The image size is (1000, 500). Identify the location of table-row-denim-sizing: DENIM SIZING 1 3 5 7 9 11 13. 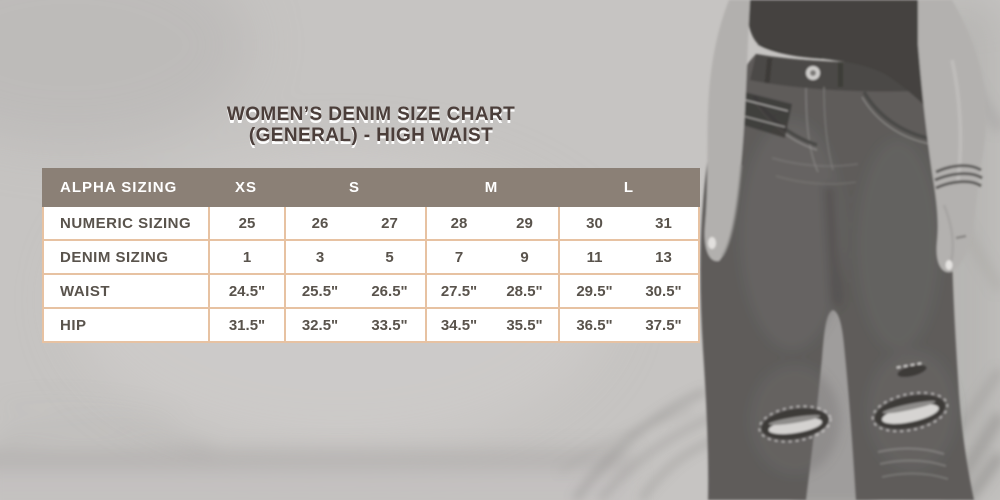
(371, 256).